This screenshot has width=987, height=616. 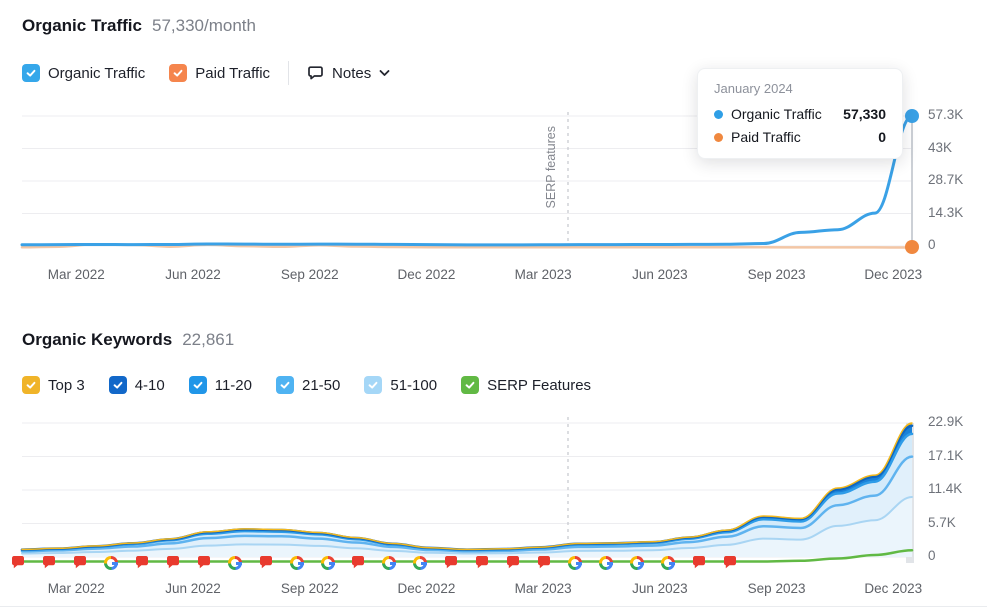 I want to click on x-axis-label: Mar 2023, so click(x=543, y=588).